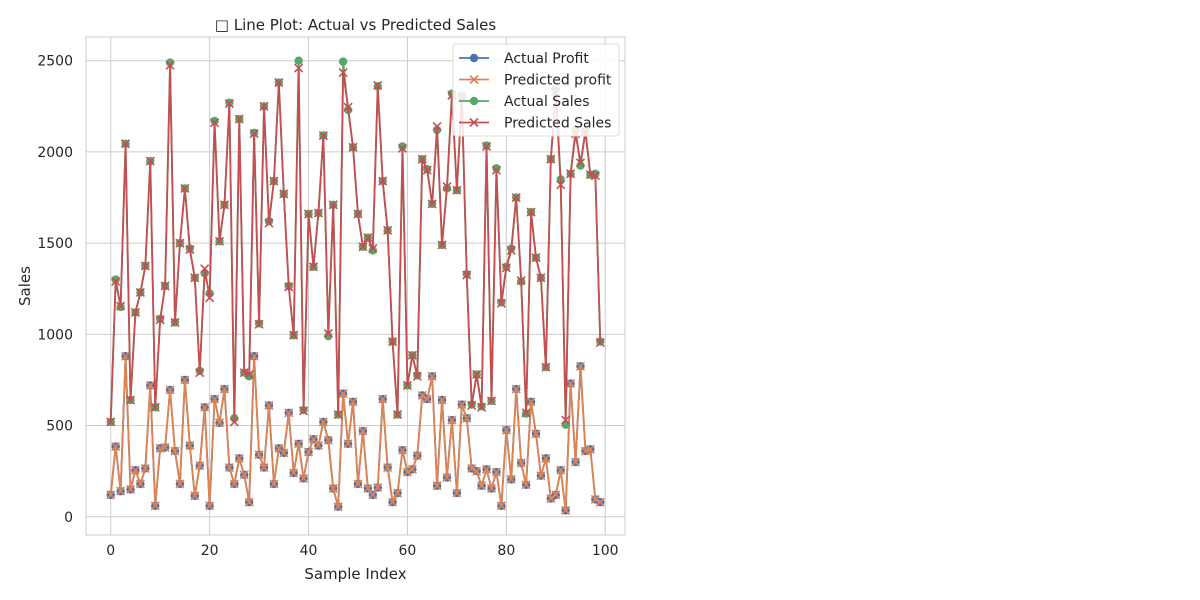 This screenshot has height=600, width=1200. What do you see at coordinates (210, 551) in the screenshot?
I see `x-tick-label: 20` at bounding box center [210, 551].